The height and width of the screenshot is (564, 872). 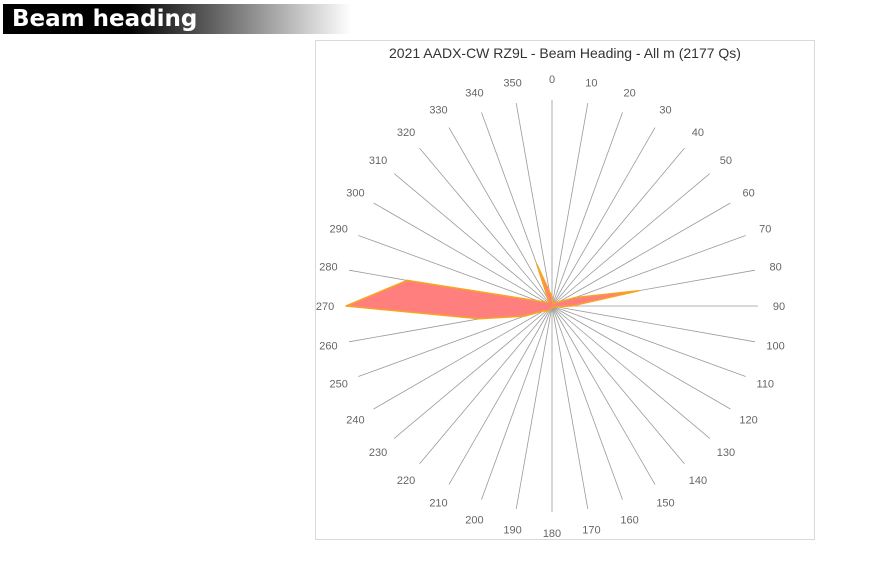 What do you see at coordinates (629, 520) in the screenshot?
I see `angle-label-160: 160` at bounding box center [629, 520].